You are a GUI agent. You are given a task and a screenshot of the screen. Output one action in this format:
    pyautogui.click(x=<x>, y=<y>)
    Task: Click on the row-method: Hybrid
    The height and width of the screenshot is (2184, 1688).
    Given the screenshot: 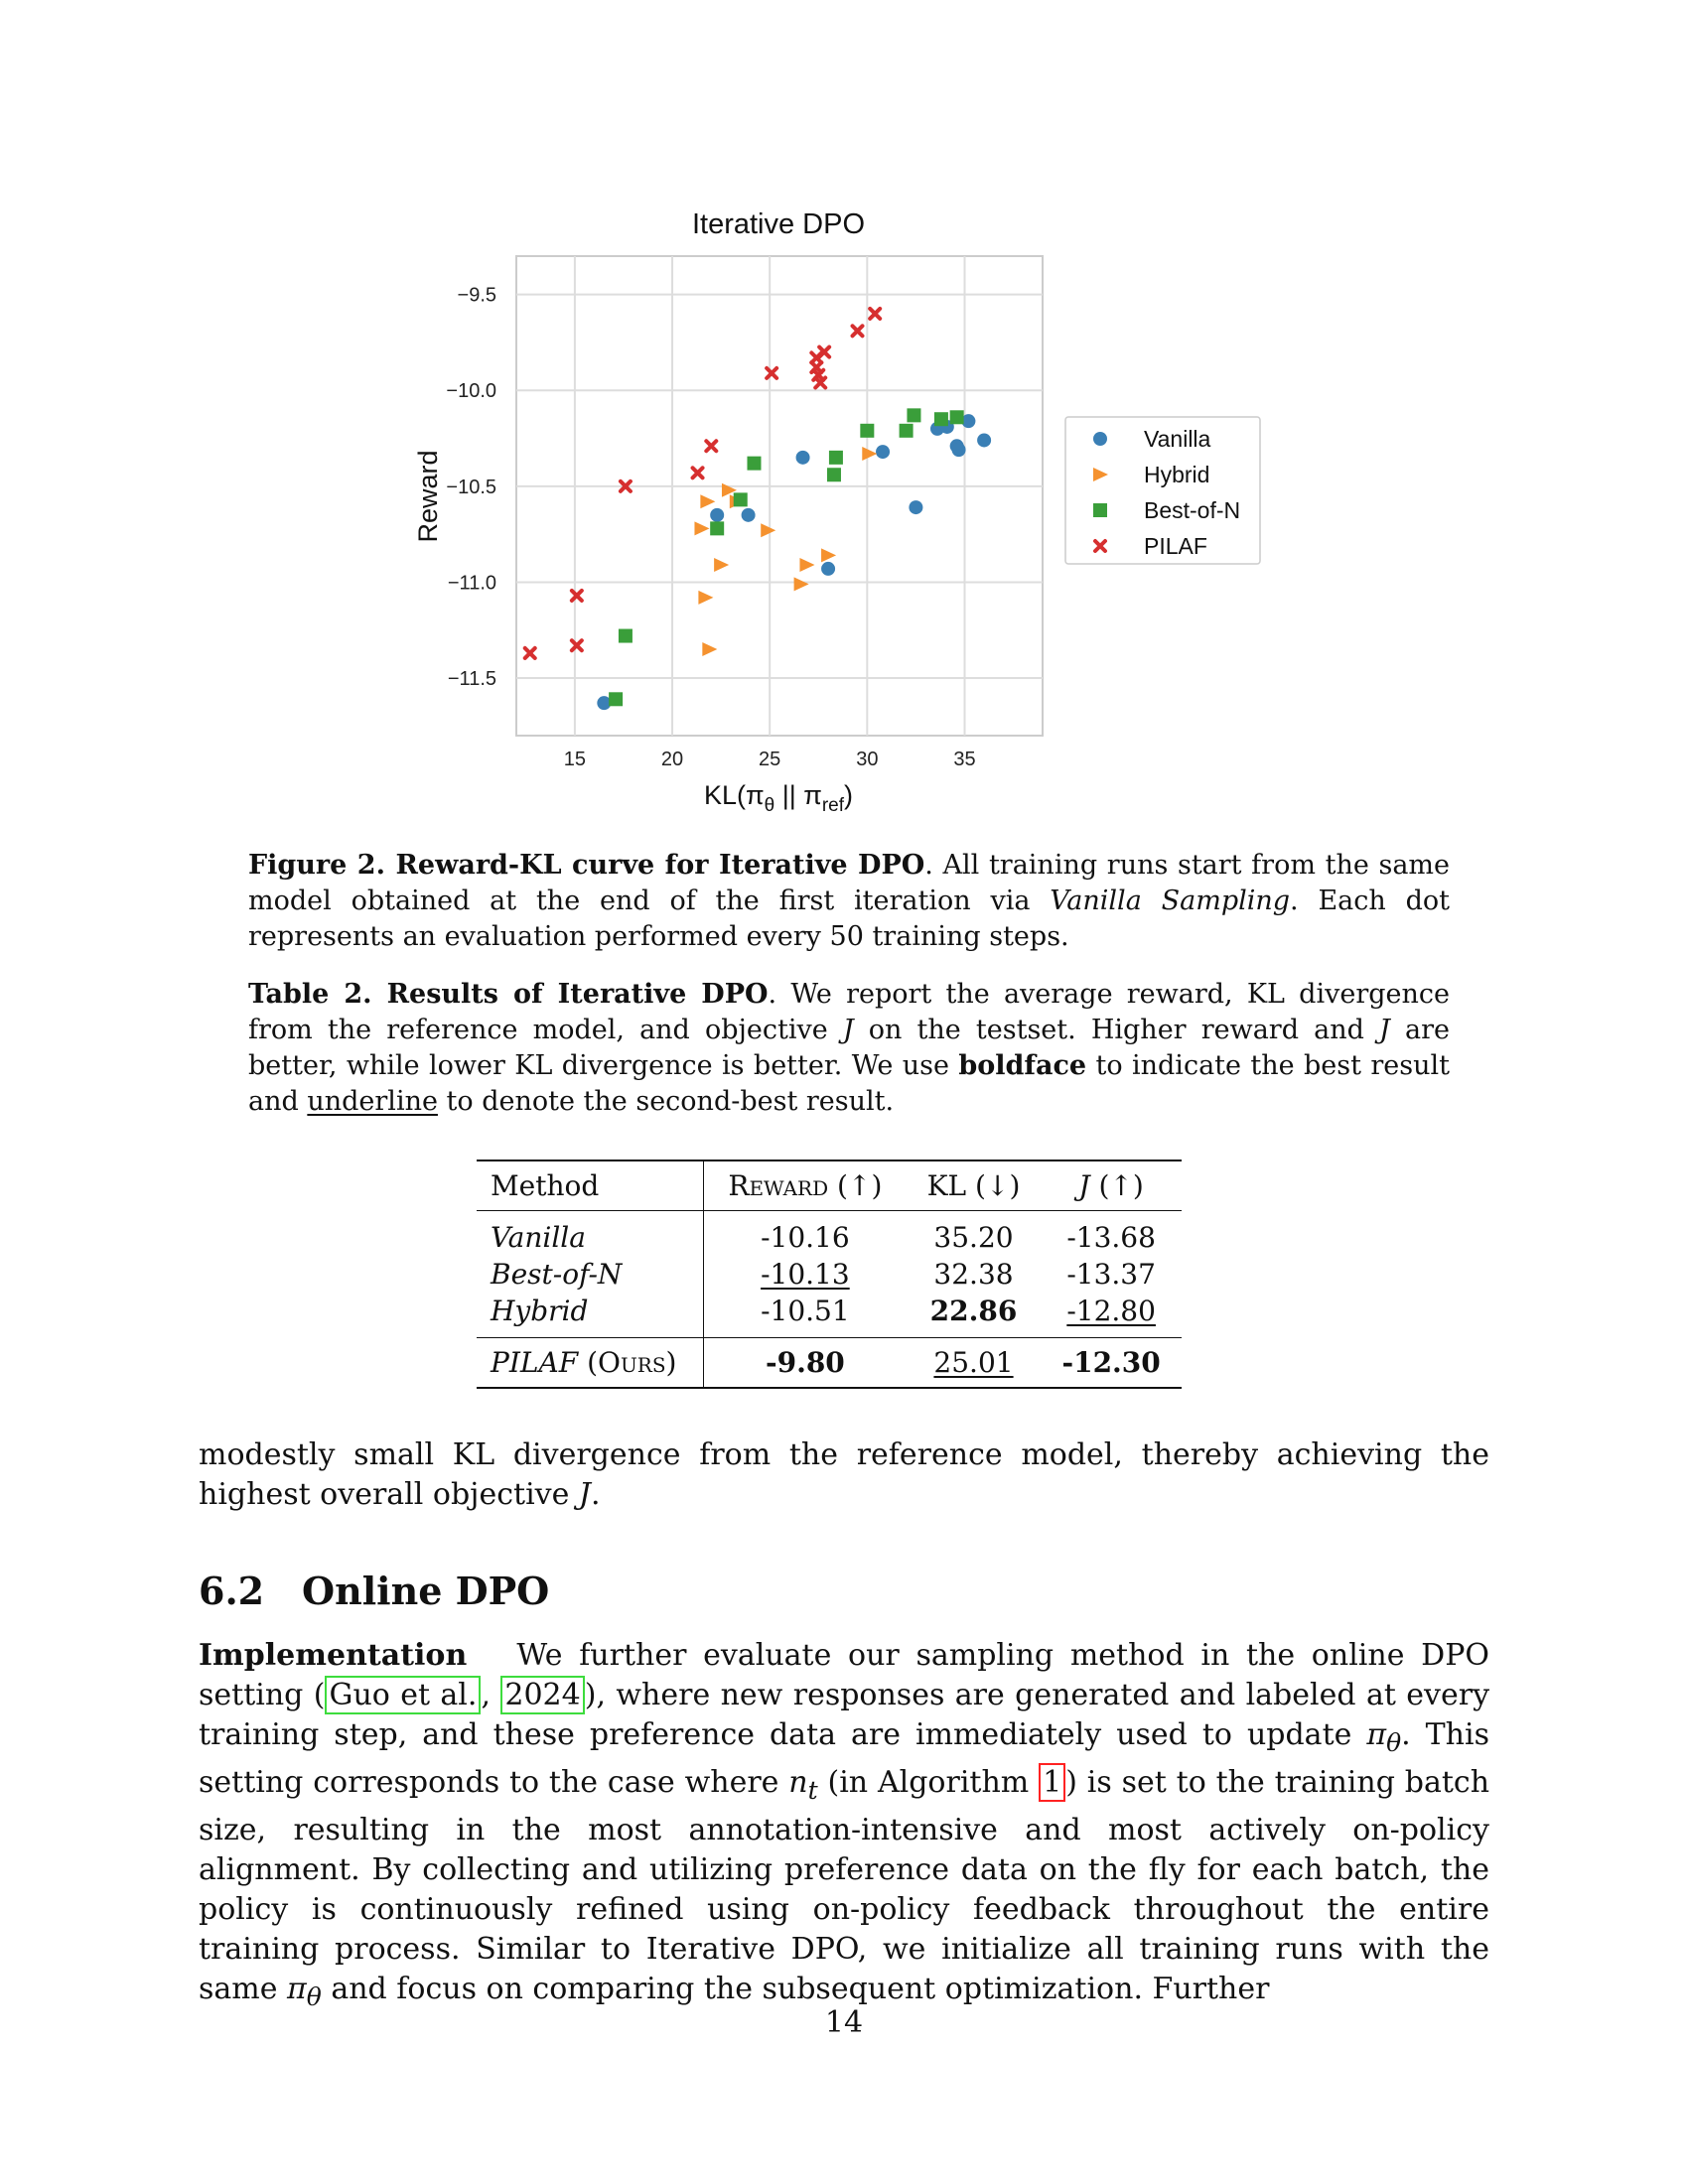 What is the action you would take?
    pyautogui.click(x=590, y=1315)
    